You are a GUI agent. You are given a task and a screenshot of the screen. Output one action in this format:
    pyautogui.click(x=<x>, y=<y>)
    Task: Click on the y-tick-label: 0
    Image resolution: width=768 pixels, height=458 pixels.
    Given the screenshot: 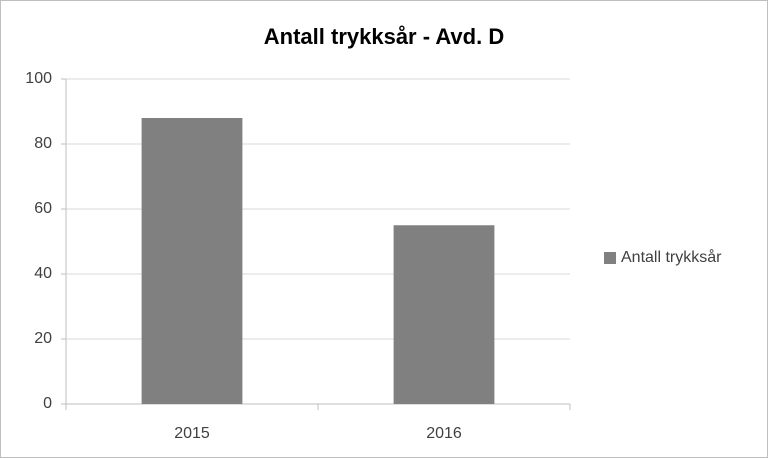 What is the action you would take?
    pyautogui.click(x=47, y=403)
    